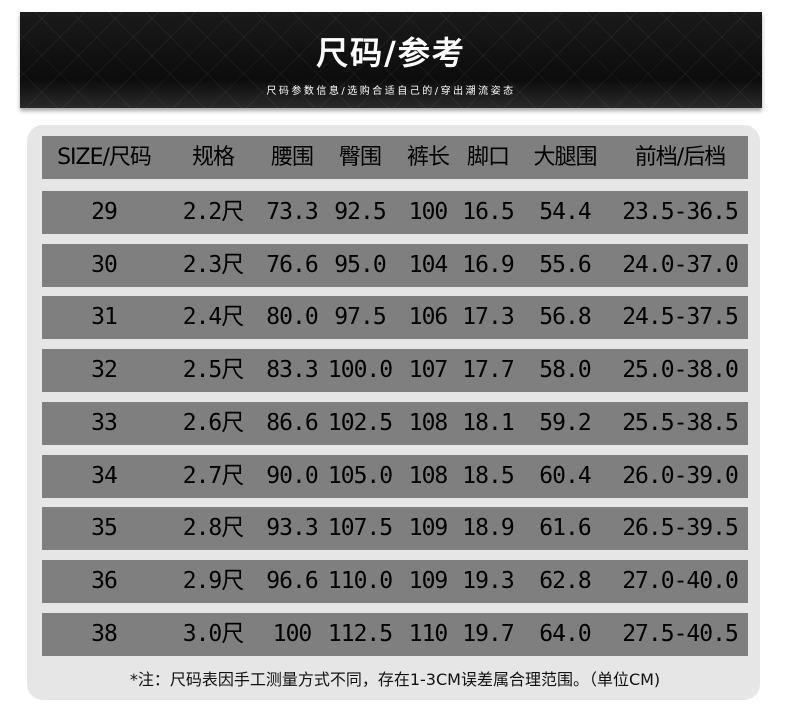 Image resolution: width=790 pixels, height=720 pixels. What do you see at coordinates (104, 370) in the screenshot?
I see `cell-size: 32` at bounding box center [104, 370].